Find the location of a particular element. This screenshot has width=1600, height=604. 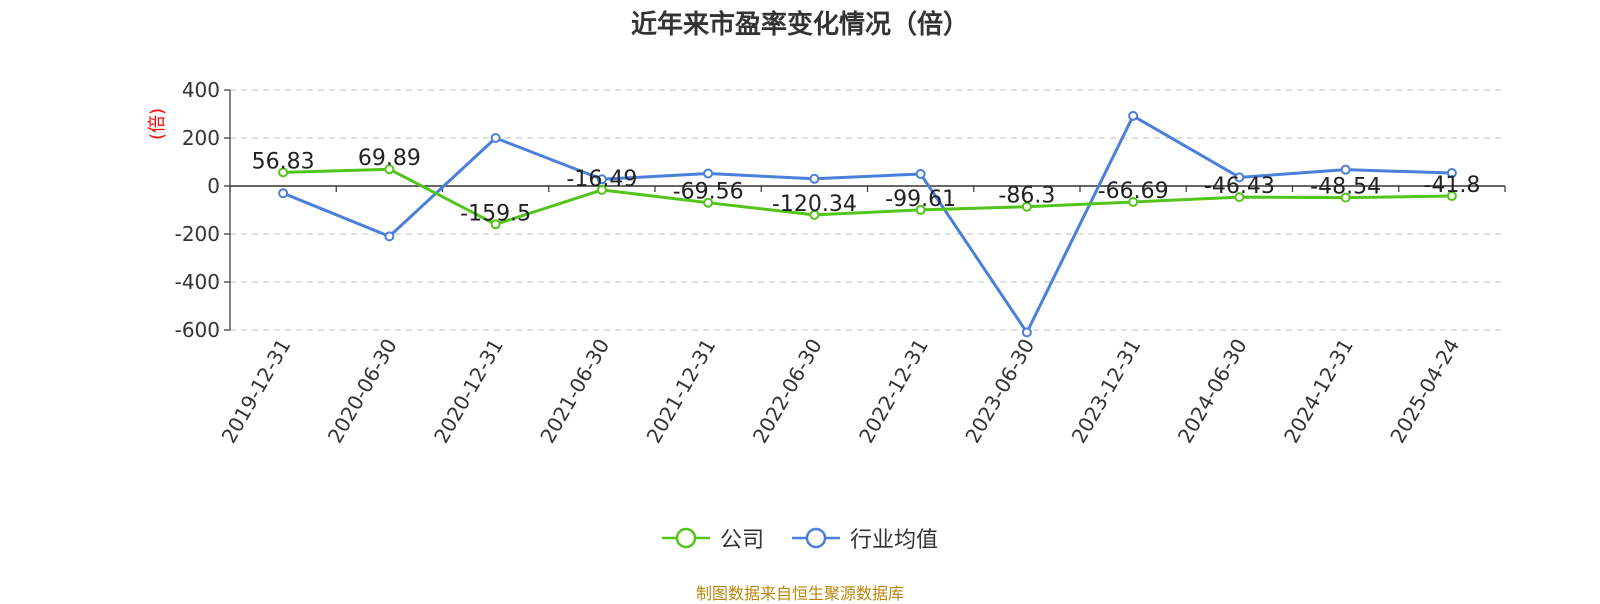

x-tick-label: 2021-06-30 is located at coordinates (574, 391).